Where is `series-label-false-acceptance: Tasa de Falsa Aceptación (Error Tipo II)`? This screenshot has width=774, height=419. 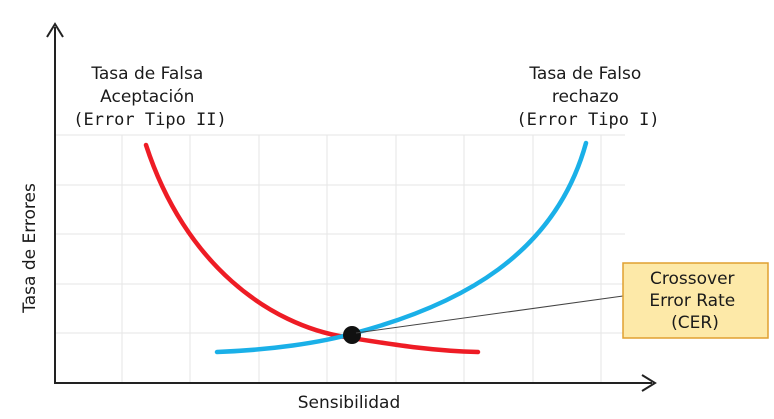 series-label-false-acceptance: Tasa de Falsa Aceptación (Error Tipo II) is located at coordinates (150, 97).